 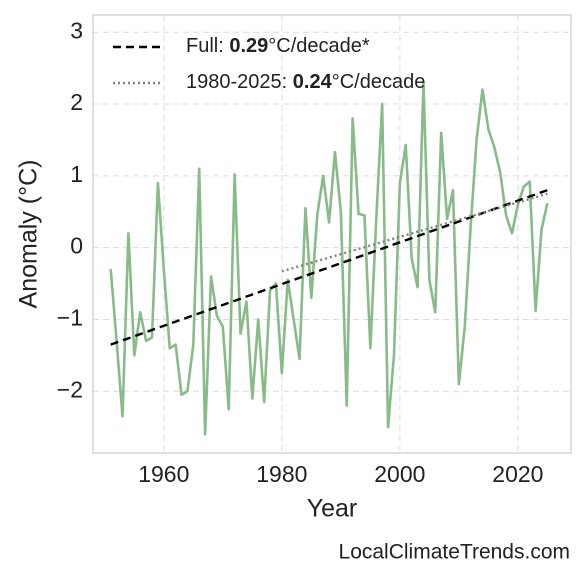 What do you see at coordinates (29, 234) in the screenshot?
I see `y-axis-label: Anomaly (°C)` at bounding box center [29, 234].